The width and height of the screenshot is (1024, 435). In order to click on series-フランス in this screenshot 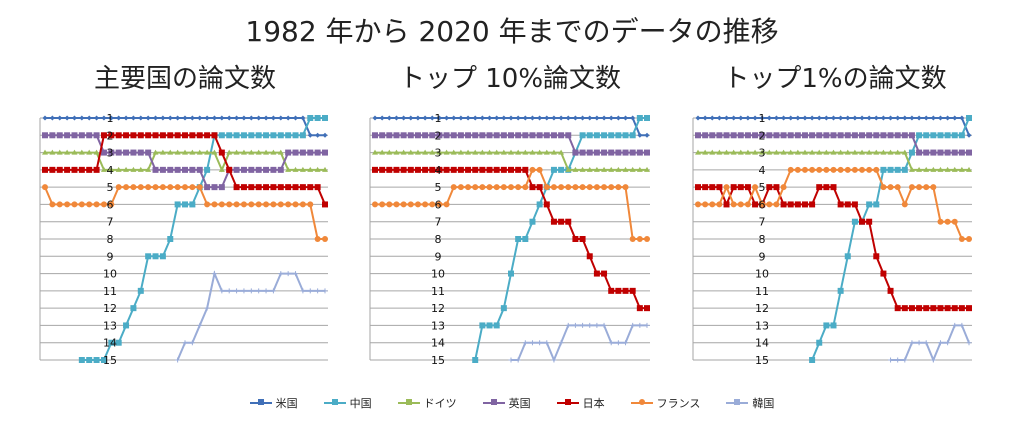, I will do `click(511, 204)`.